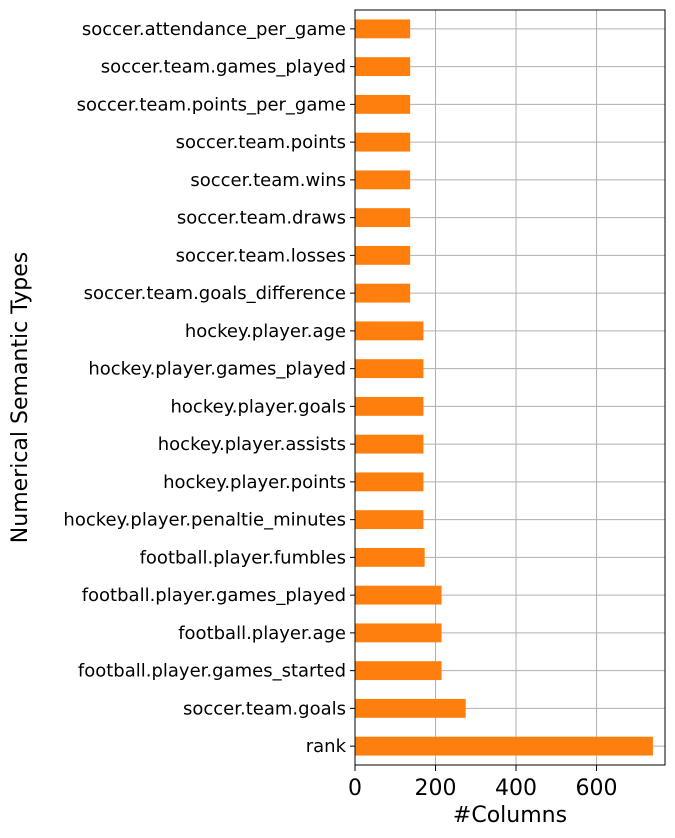  What do you see at coordinates (215, 293) in the screenshot?
I see `y-tick-label: soccer.team.goals_difference` at bounding box center [215, 293].